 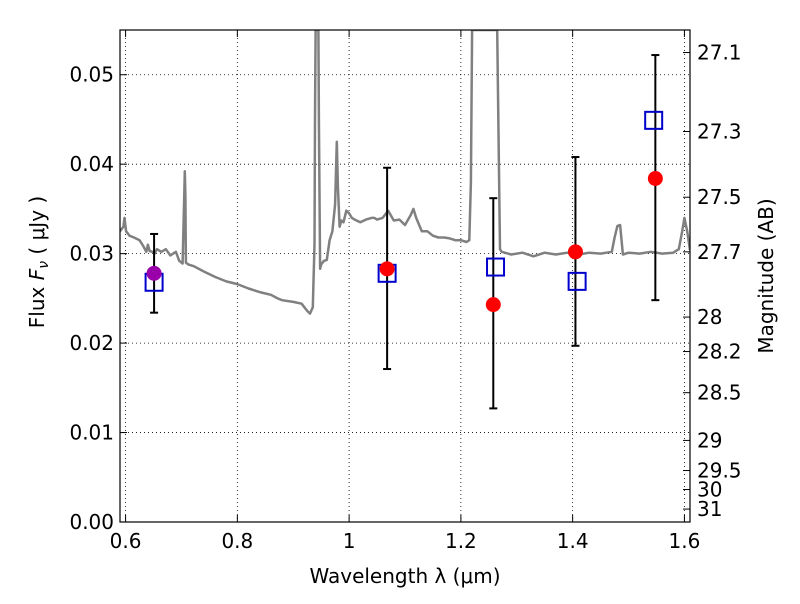 What do you see at coordinates (461, 541) in the screenshot?
I see `x-tick-label: 1.2` at bounding box center [461, 541].